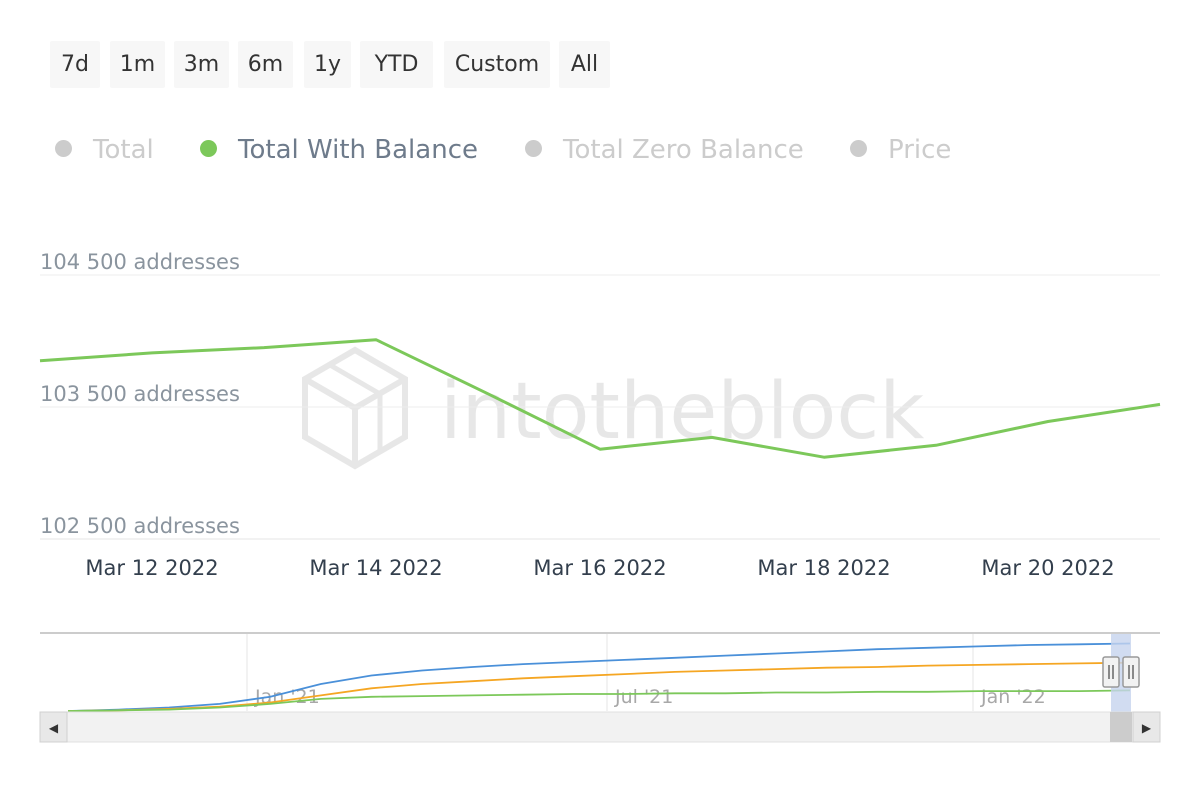 The height and width of the screenshot is (800, 1200). What do you see at coordinates (497, 64) in the screenshot?
I see `range-custom-button: Custom` at bounding box center [497, 64].